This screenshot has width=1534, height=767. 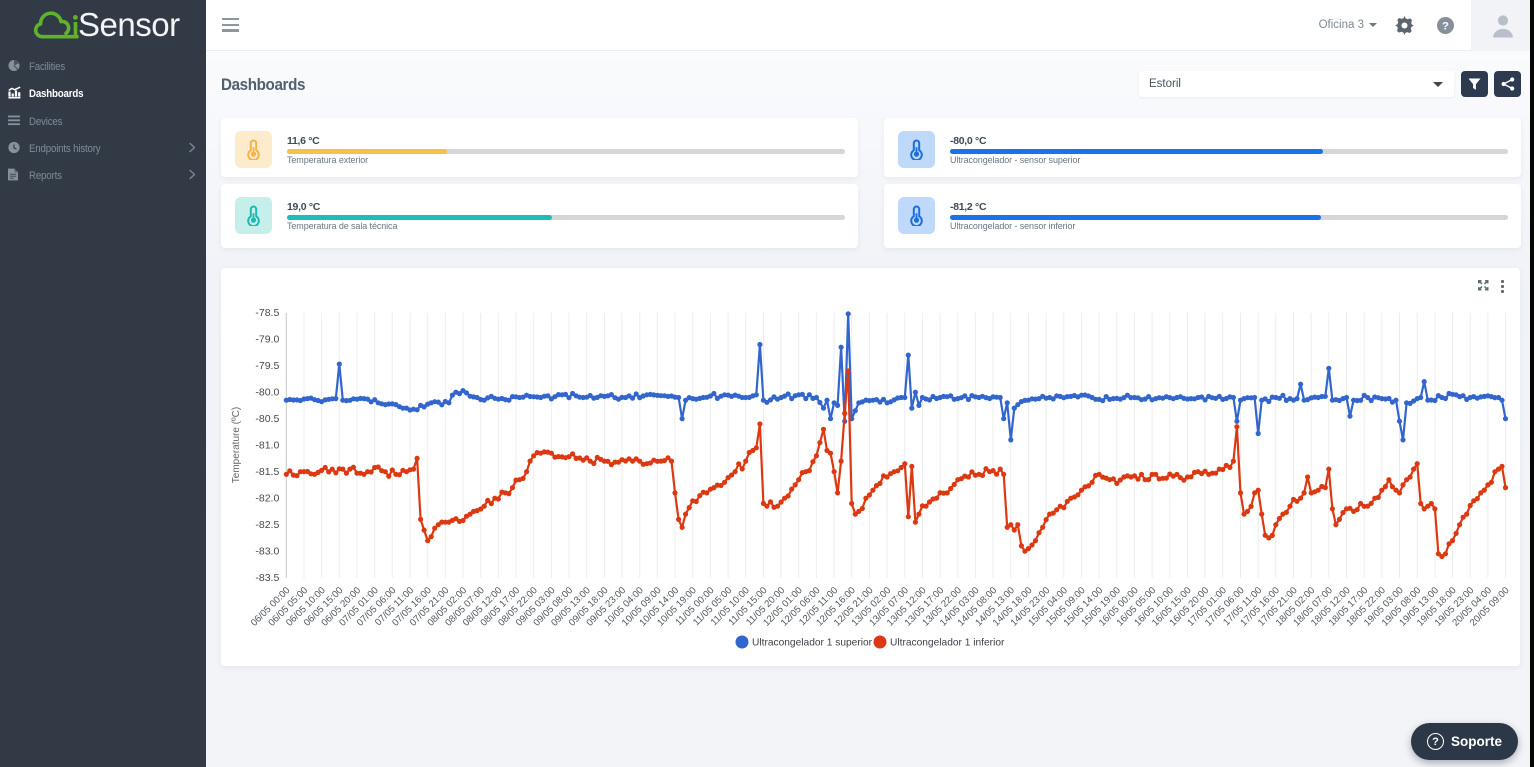 What do you see at coordinates (947, 643) in the screenshot?
I see `svg-text: Ultracongelador 1 inferior` at bounding box center [947, 643].